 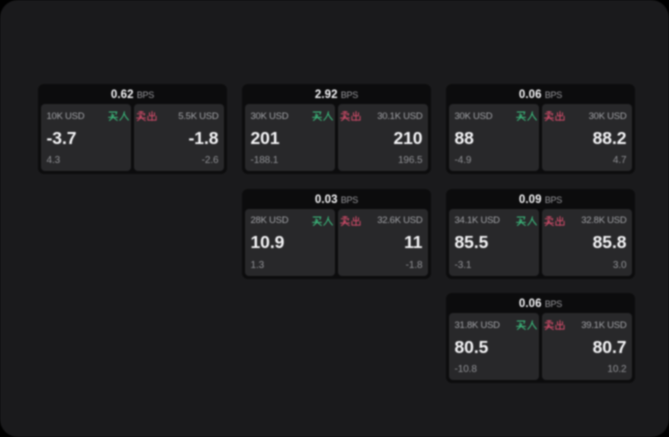 What do you see at coordinates (122, 95) in the screenshot?
I see `bps-value: 0.62` at bounding box center [122, 95].